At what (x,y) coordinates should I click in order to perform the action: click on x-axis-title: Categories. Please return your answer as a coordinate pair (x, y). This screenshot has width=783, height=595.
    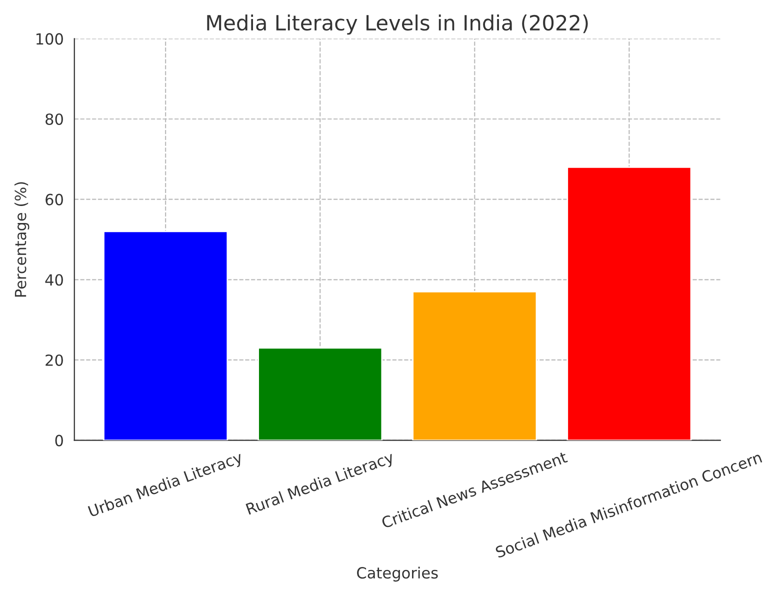
    Looking at the image, I should click on (397, 574).